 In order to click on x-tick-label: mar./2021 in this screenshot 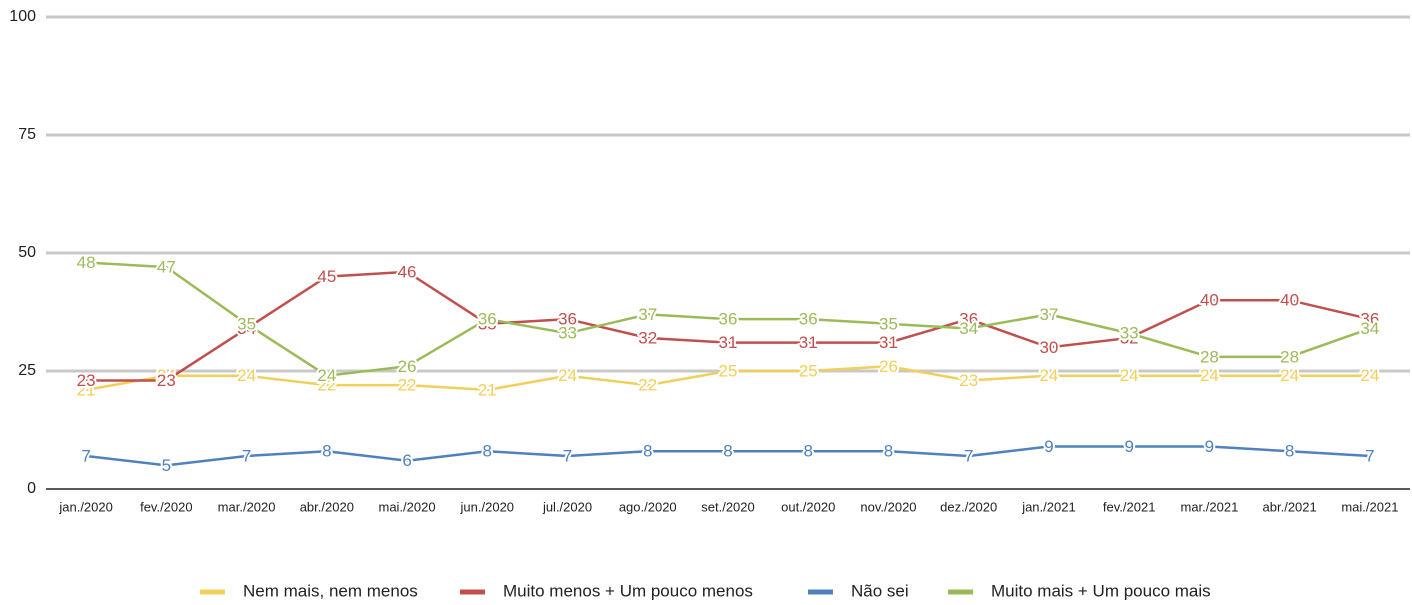, I will do `click(1209, 506)`.